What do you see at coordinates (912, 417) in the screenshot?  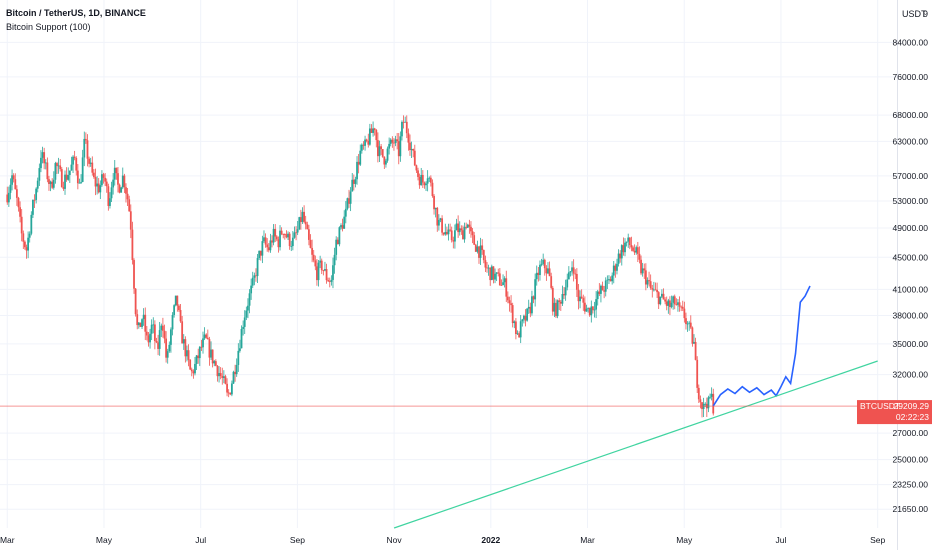 I see `price-tag-countdown: 02:22:23` at bounding box center [912, 417].